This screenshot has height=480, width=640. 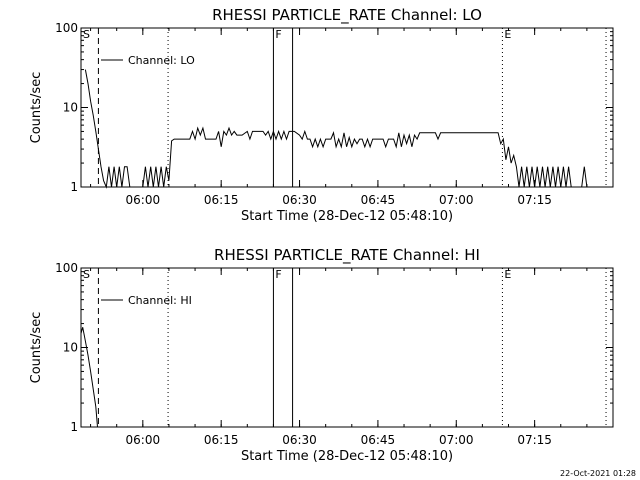 I want to click on series-line, so click(x=89, y=377).